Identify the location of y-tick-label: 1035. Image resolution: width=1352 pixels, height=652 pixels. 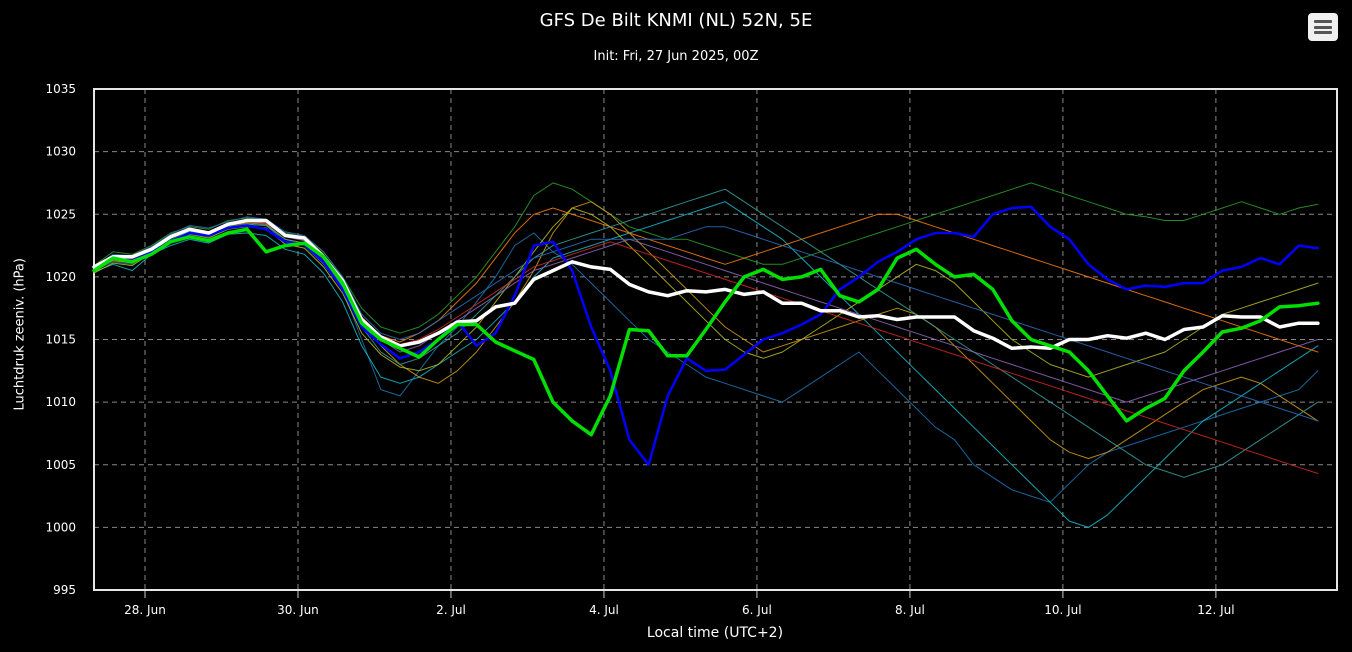
(60, 89).